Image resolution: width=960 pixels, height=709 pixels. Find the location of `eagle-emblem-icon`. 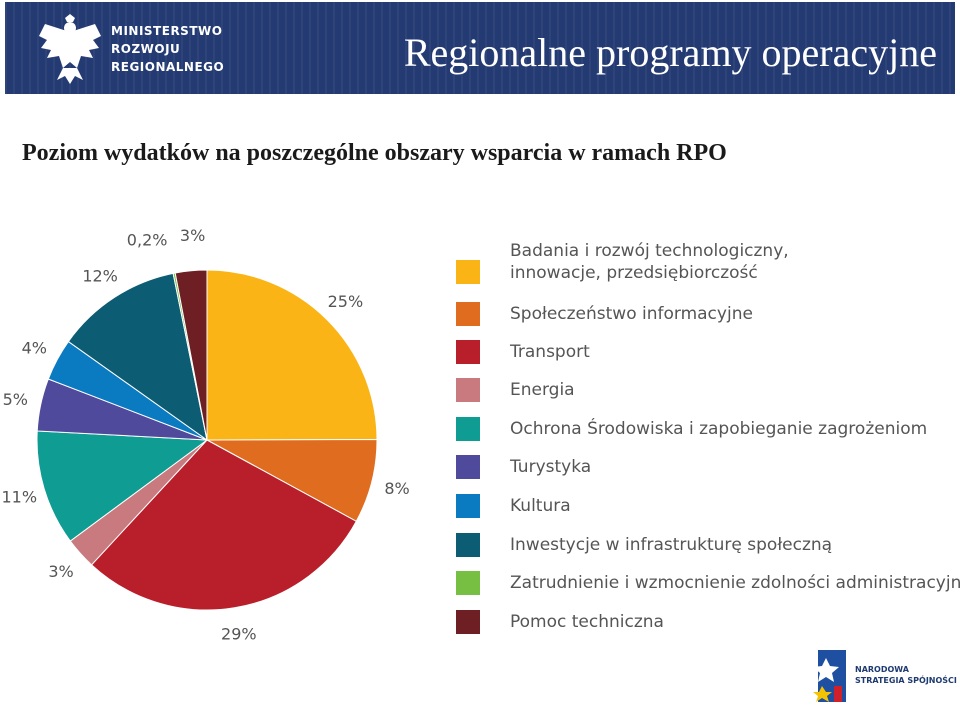

eagle-emblem-icon is located at coordinates (70, 49).